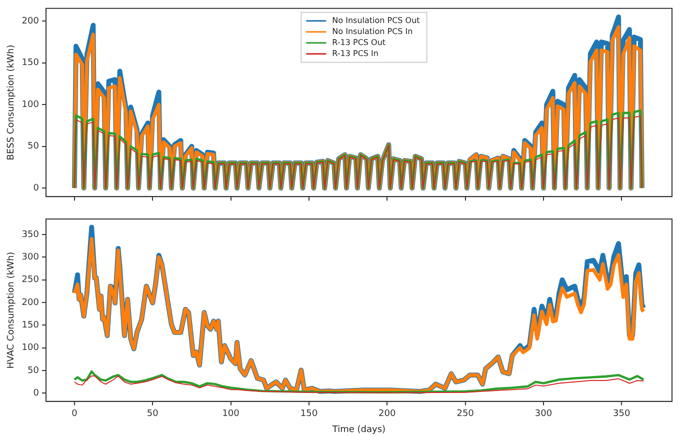 The height and width of the screenshot is (437, 678). Describe the element at coordinates (75, 414) in the screenshot. I see `x-tick-label: 0` at that location.